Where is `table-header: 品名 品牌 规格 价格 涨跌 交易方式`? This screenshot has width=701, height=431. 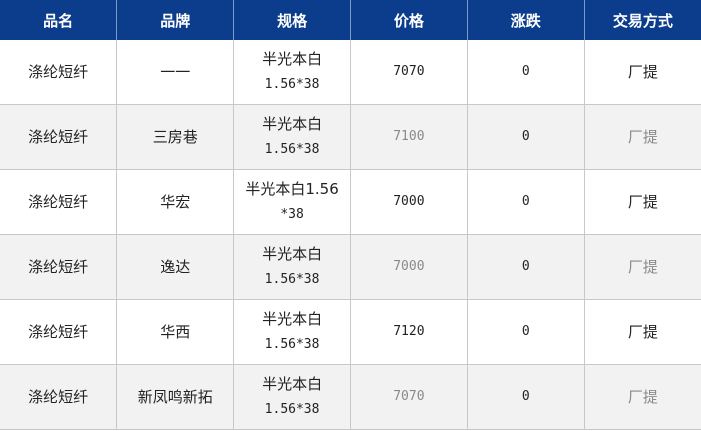 table-header: 品名 品牌 规格 价格 涨跌 交易方式 is located at coordinates (350, 20).